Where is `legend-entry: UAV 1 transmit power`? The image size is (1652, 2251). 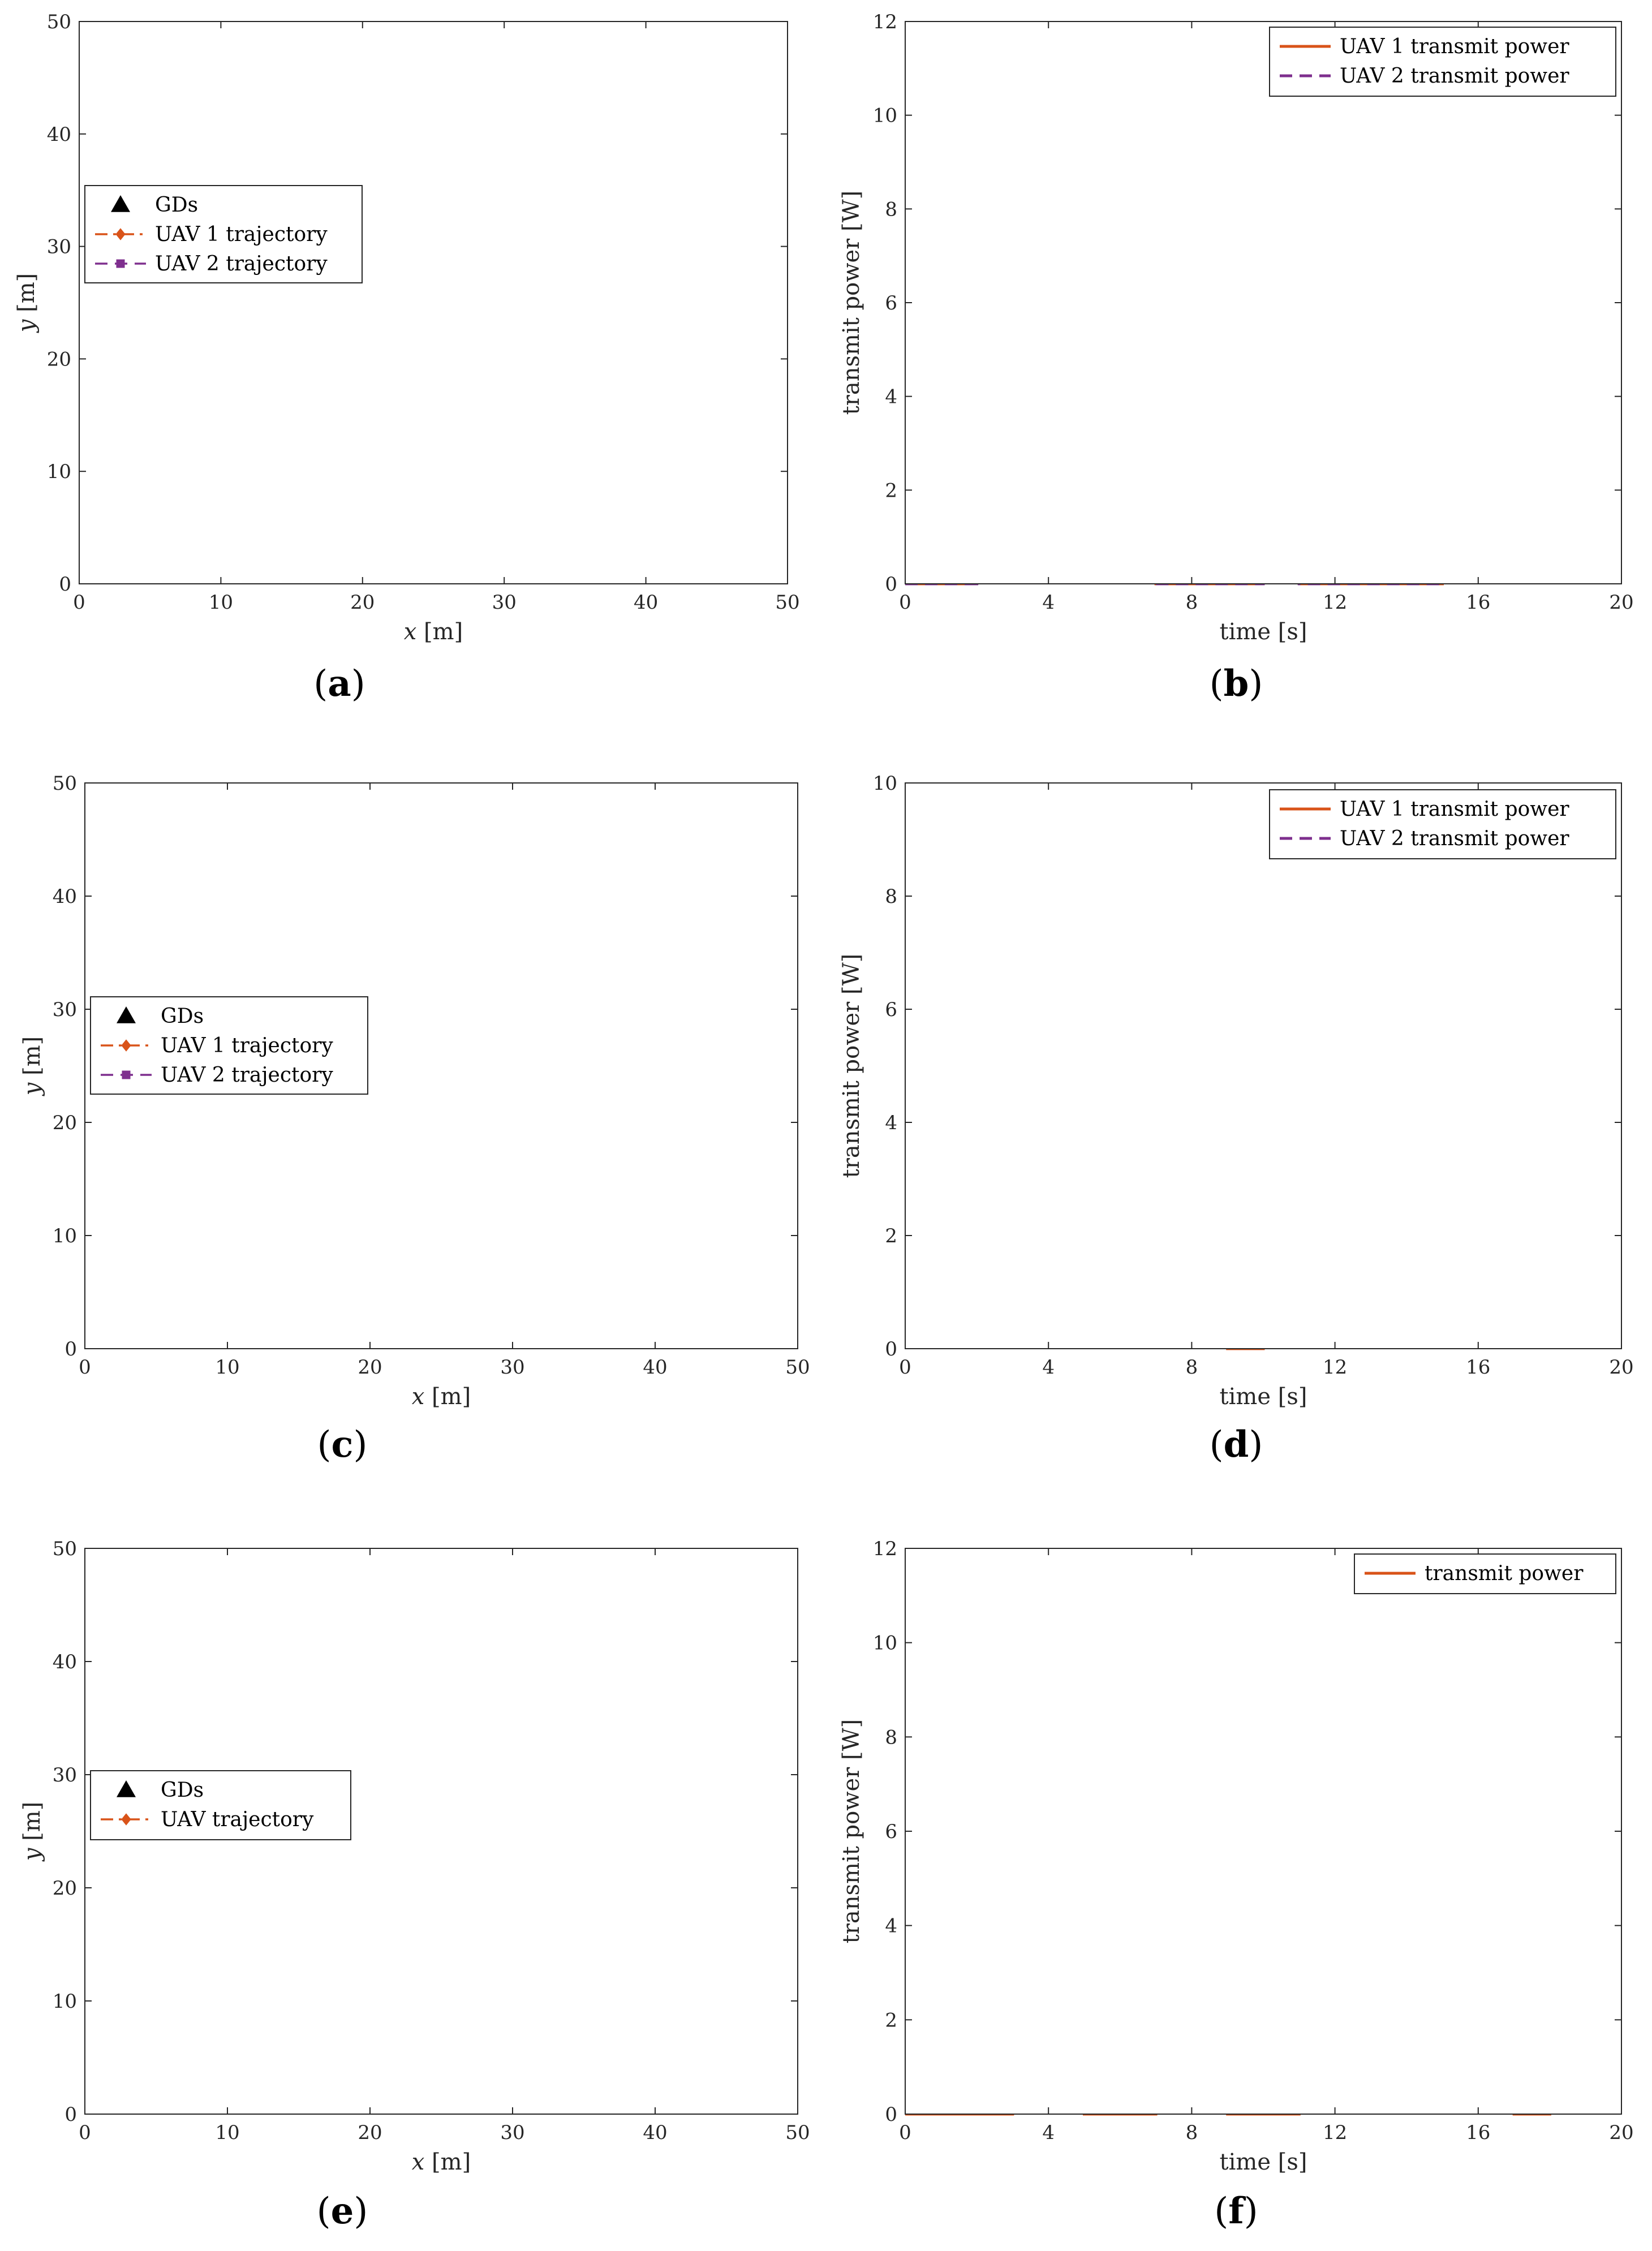
legend-entry: UAV 1 transmit power is located at coordinates (1454, 46).